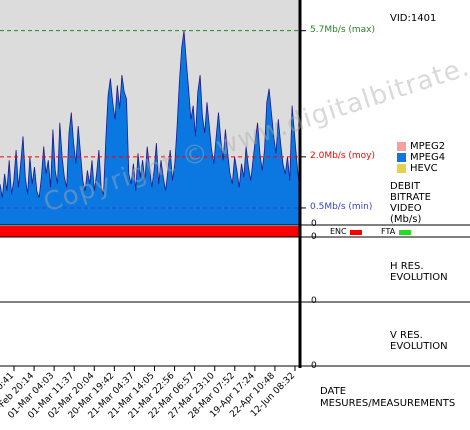 Image resolution: width=470 pixels, height=430 pixels. Describe the element at coordinates (413, 18) in the screenshot. I see `vid-label: VID:1401` at that location.